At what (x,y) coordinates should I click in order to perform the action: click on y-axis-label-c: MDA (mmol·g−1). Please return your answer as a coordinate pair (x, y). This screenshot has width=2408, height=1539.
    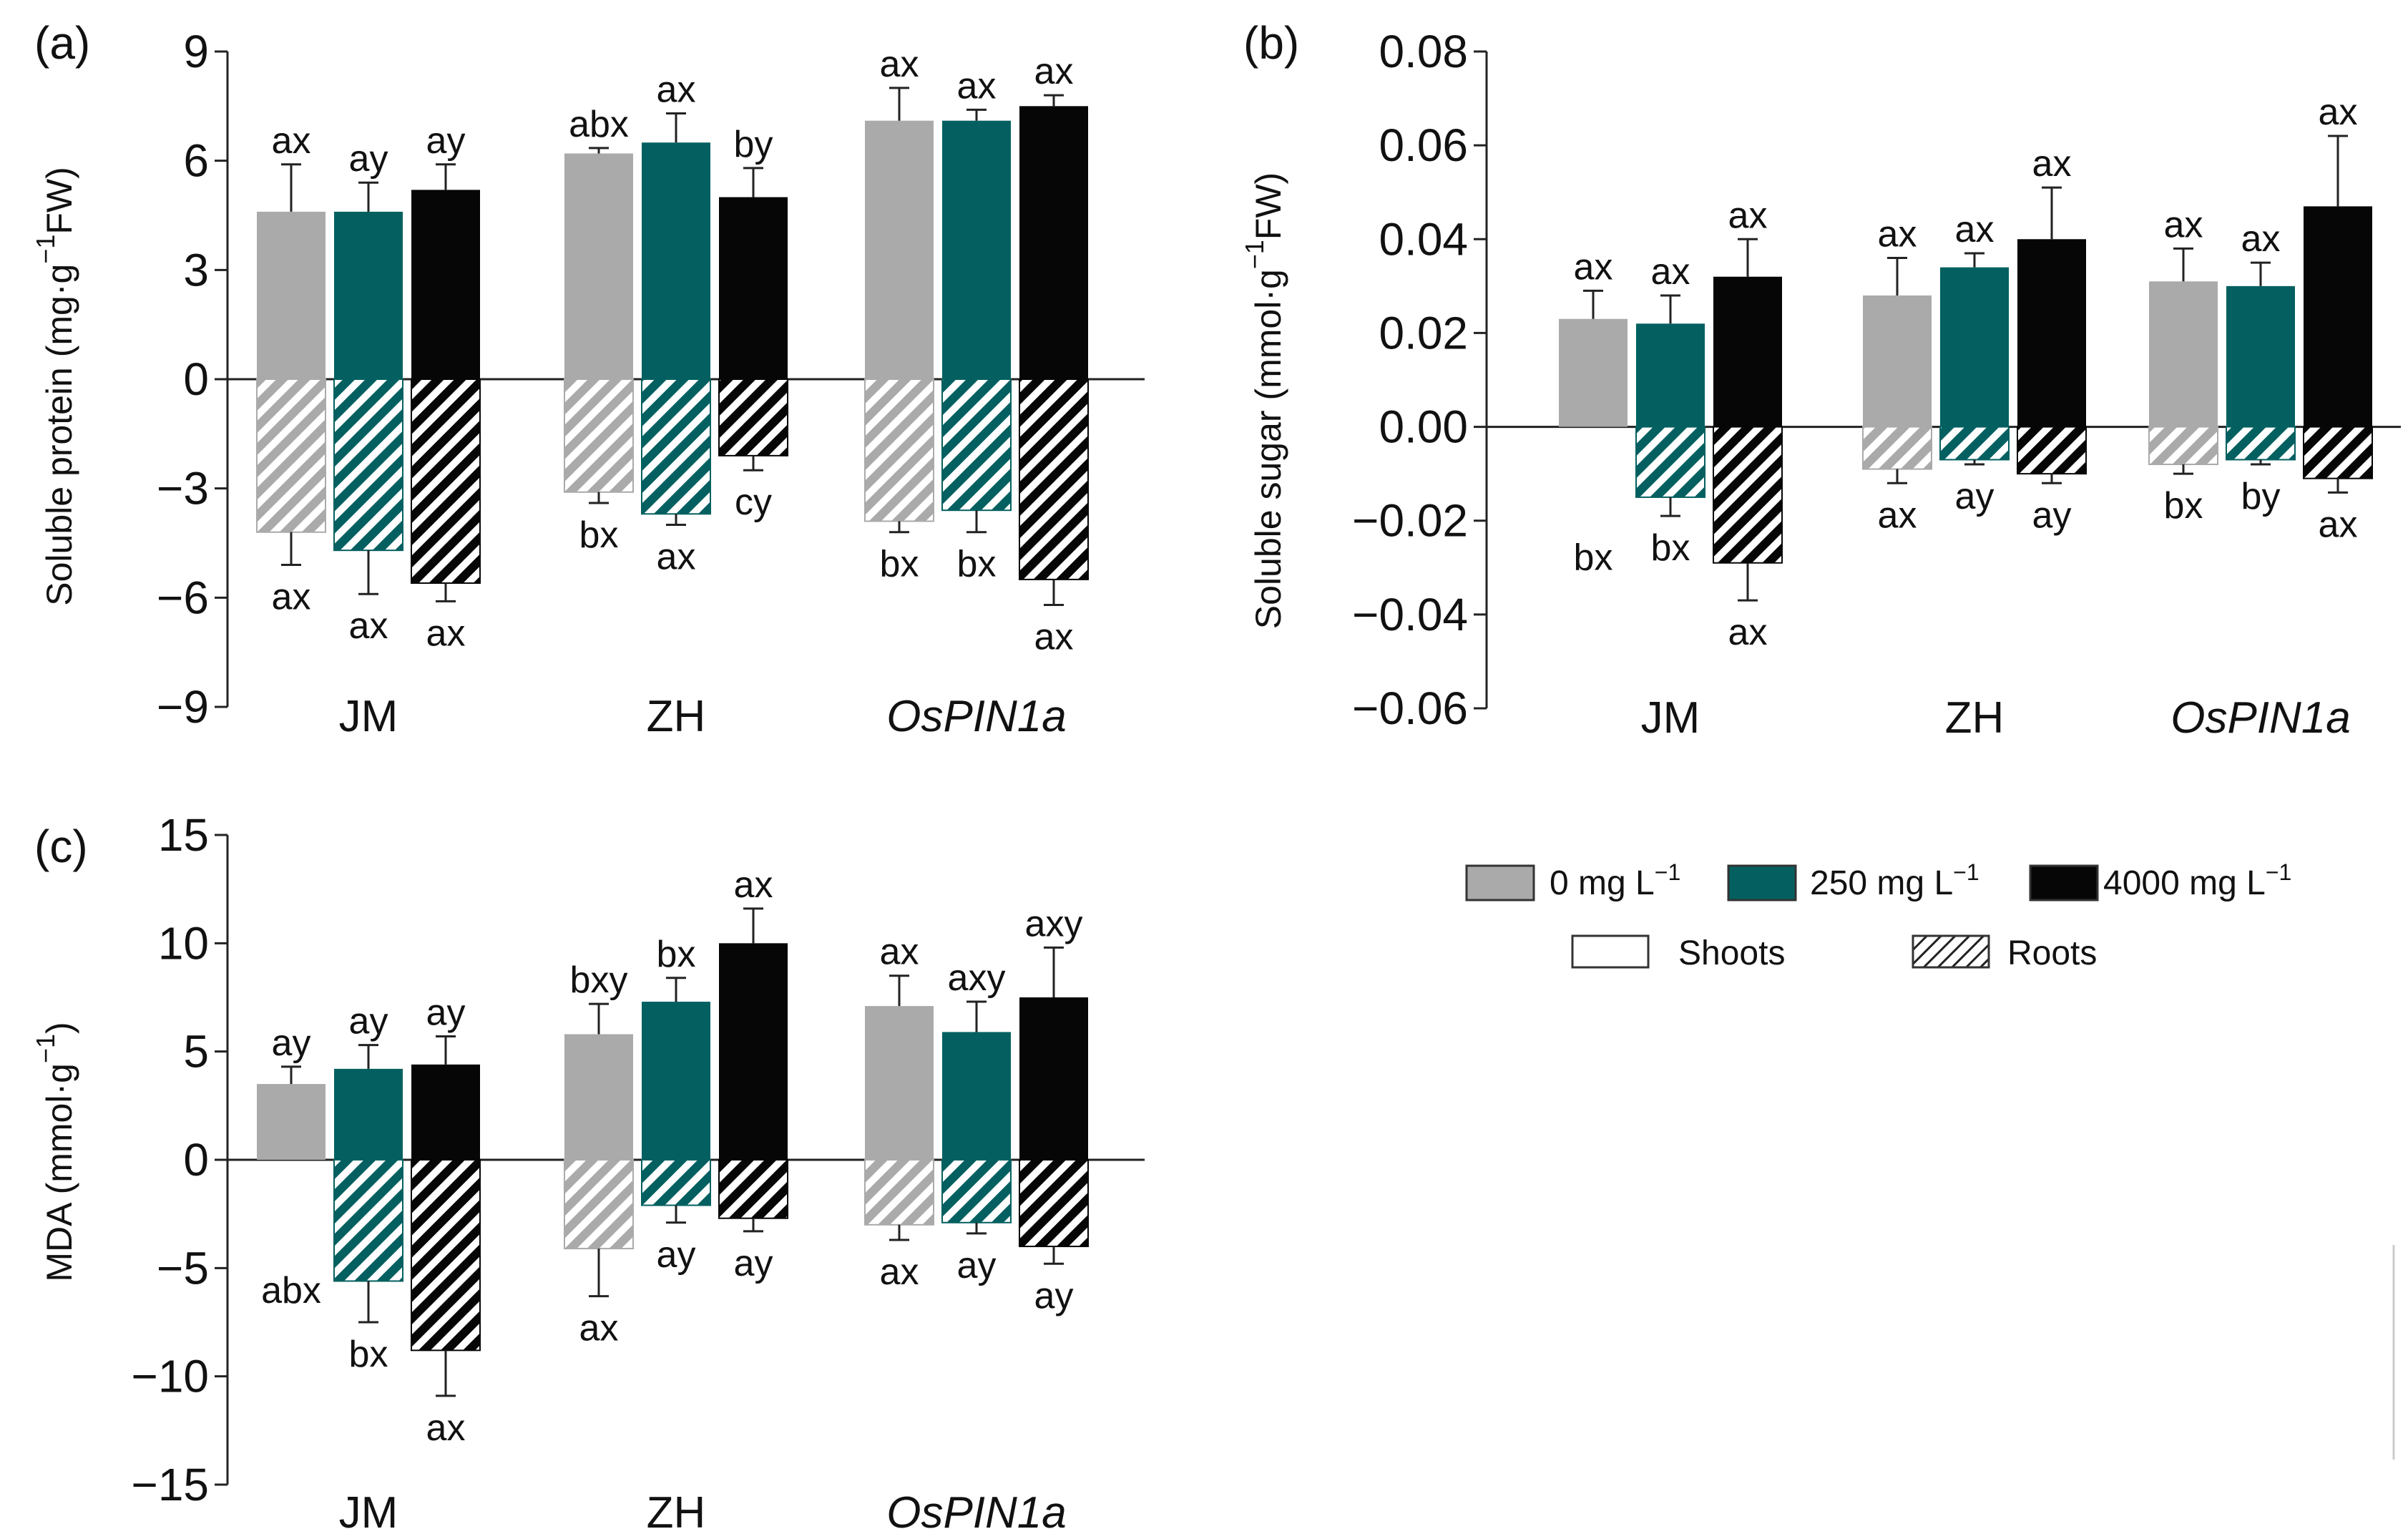
    Looking at the image, I should click on (55, 1151).